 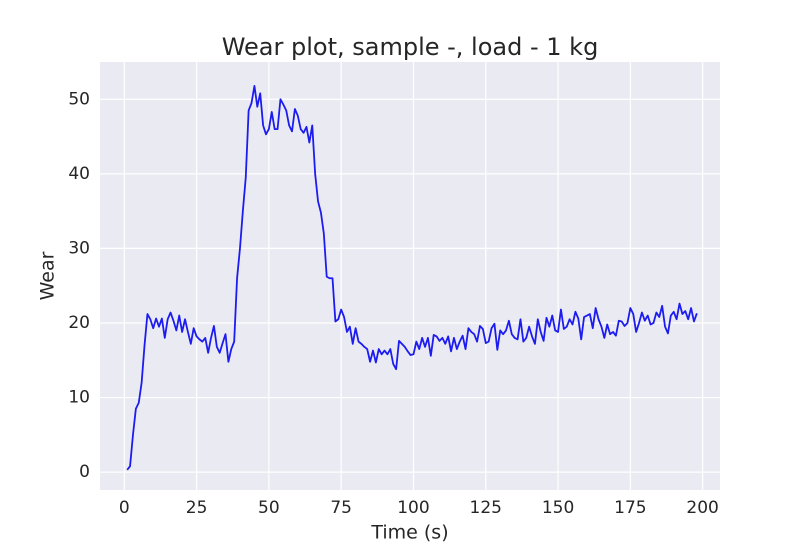 I want to click on x-axis-label: Time (s), so click(x=409, y=533).